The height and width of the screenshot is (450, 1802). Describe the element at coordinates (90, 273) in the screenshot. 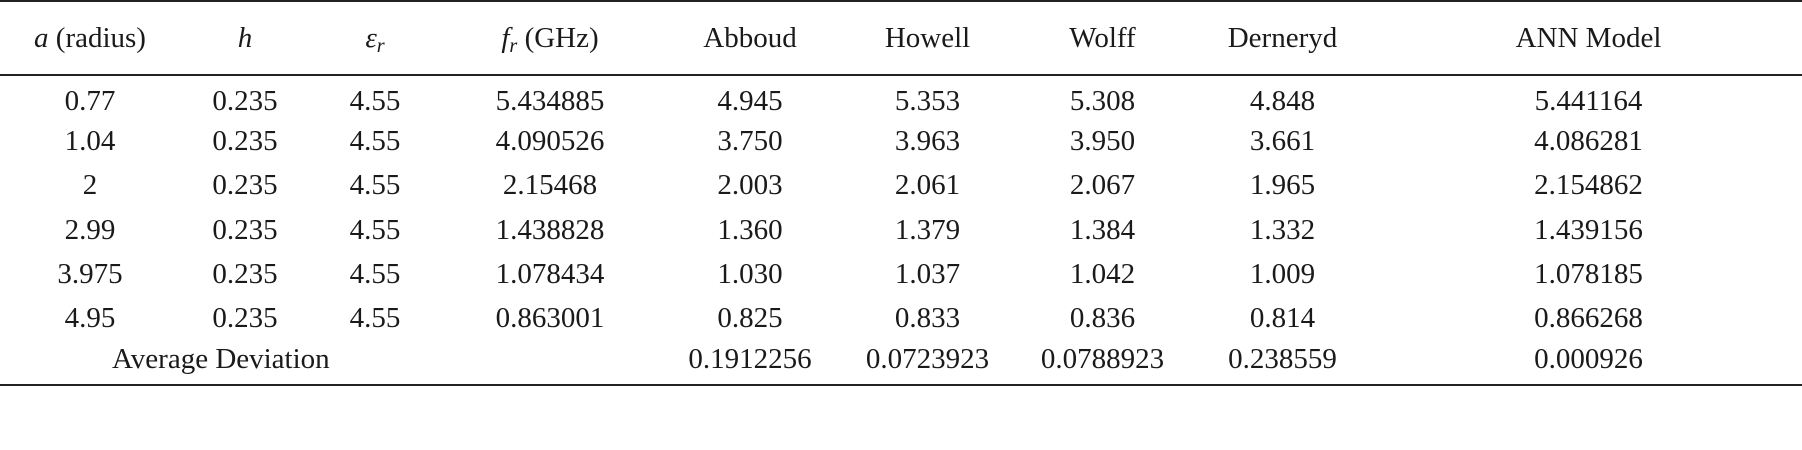

I see `cell-radius: 3.975` at that location.